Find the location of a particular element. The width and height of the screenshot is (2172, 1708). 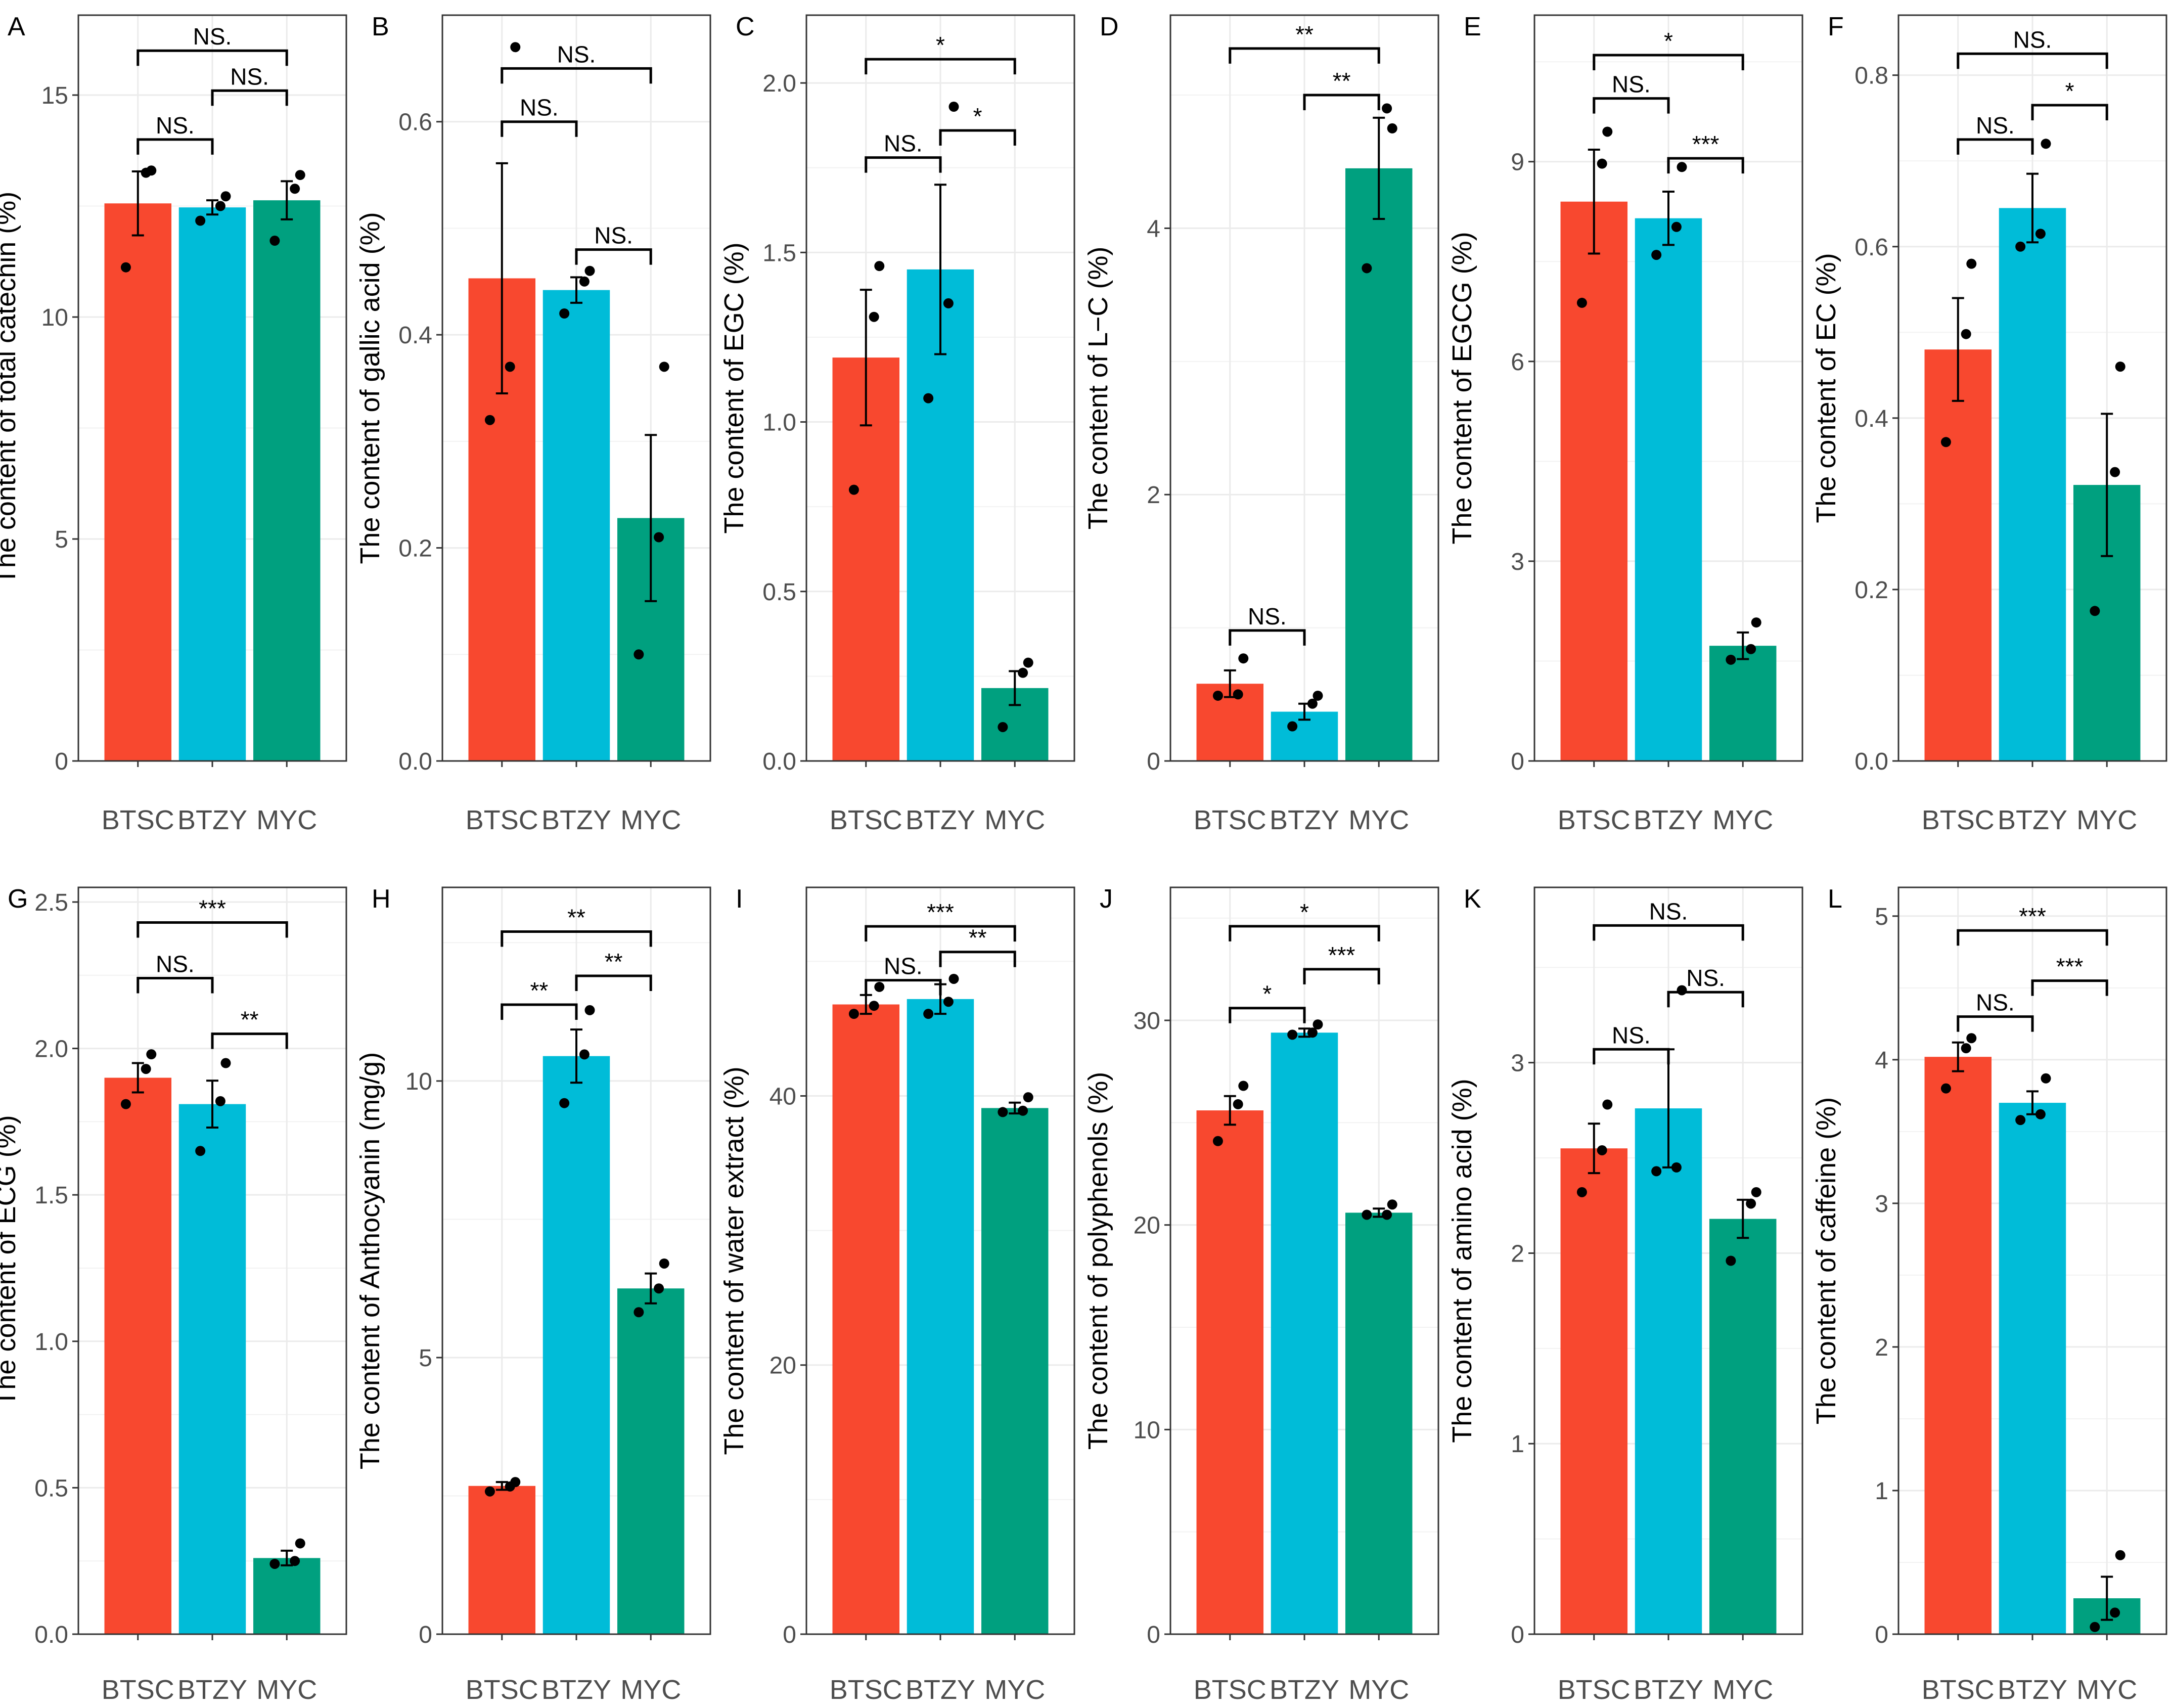

y-tick-label: 20 is located at coordinates (783, 1366).